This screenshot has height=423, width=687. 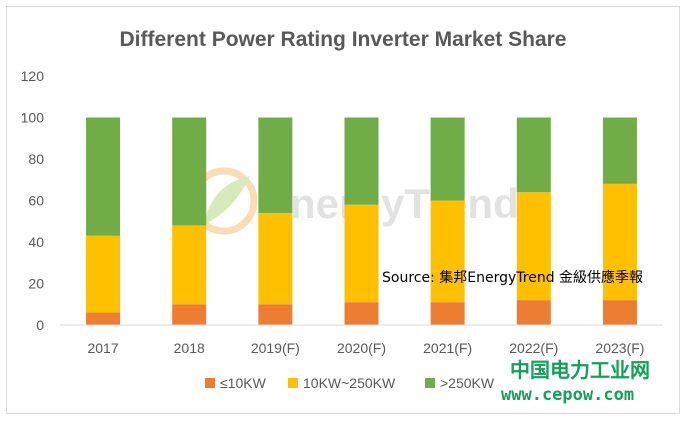 I want to click on y-tick-label: 60, so click(x=36, y=201).